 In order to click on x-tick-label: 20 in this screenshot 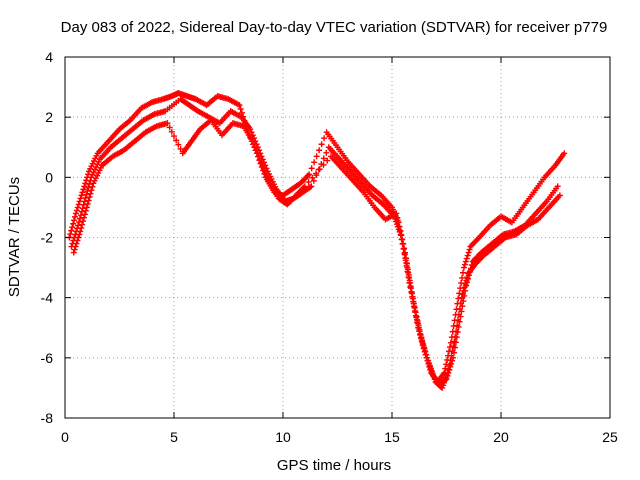, I will do `click(501, 437)`.